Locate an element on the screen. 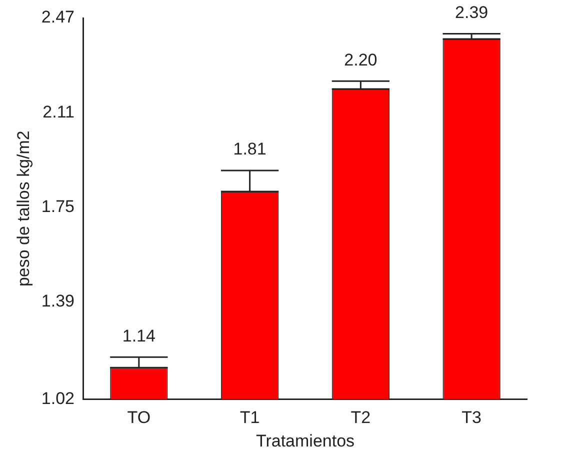 The width and height of the screenshot is (567, 457). y-tick-label: 2.47 is located at coordinates (57, 17).